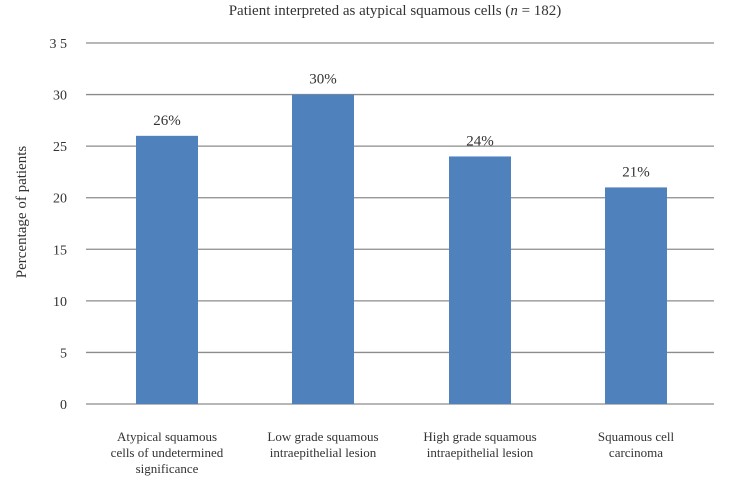 The height and width of the screenshot is (477, 735). What do you see at coordinates (480, 141) in the screenshot?
I see `data-label: 24%` at bounding box center [480, 141].